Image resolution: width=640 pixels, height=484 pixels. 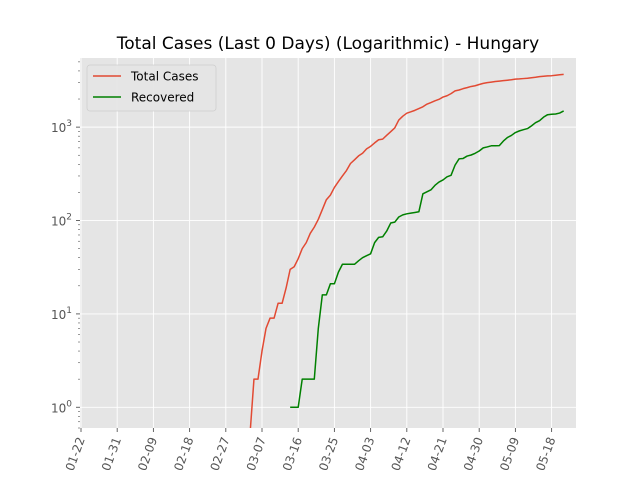 I want to click on x-tick-label: 01-31, so click(x=111, y=454).